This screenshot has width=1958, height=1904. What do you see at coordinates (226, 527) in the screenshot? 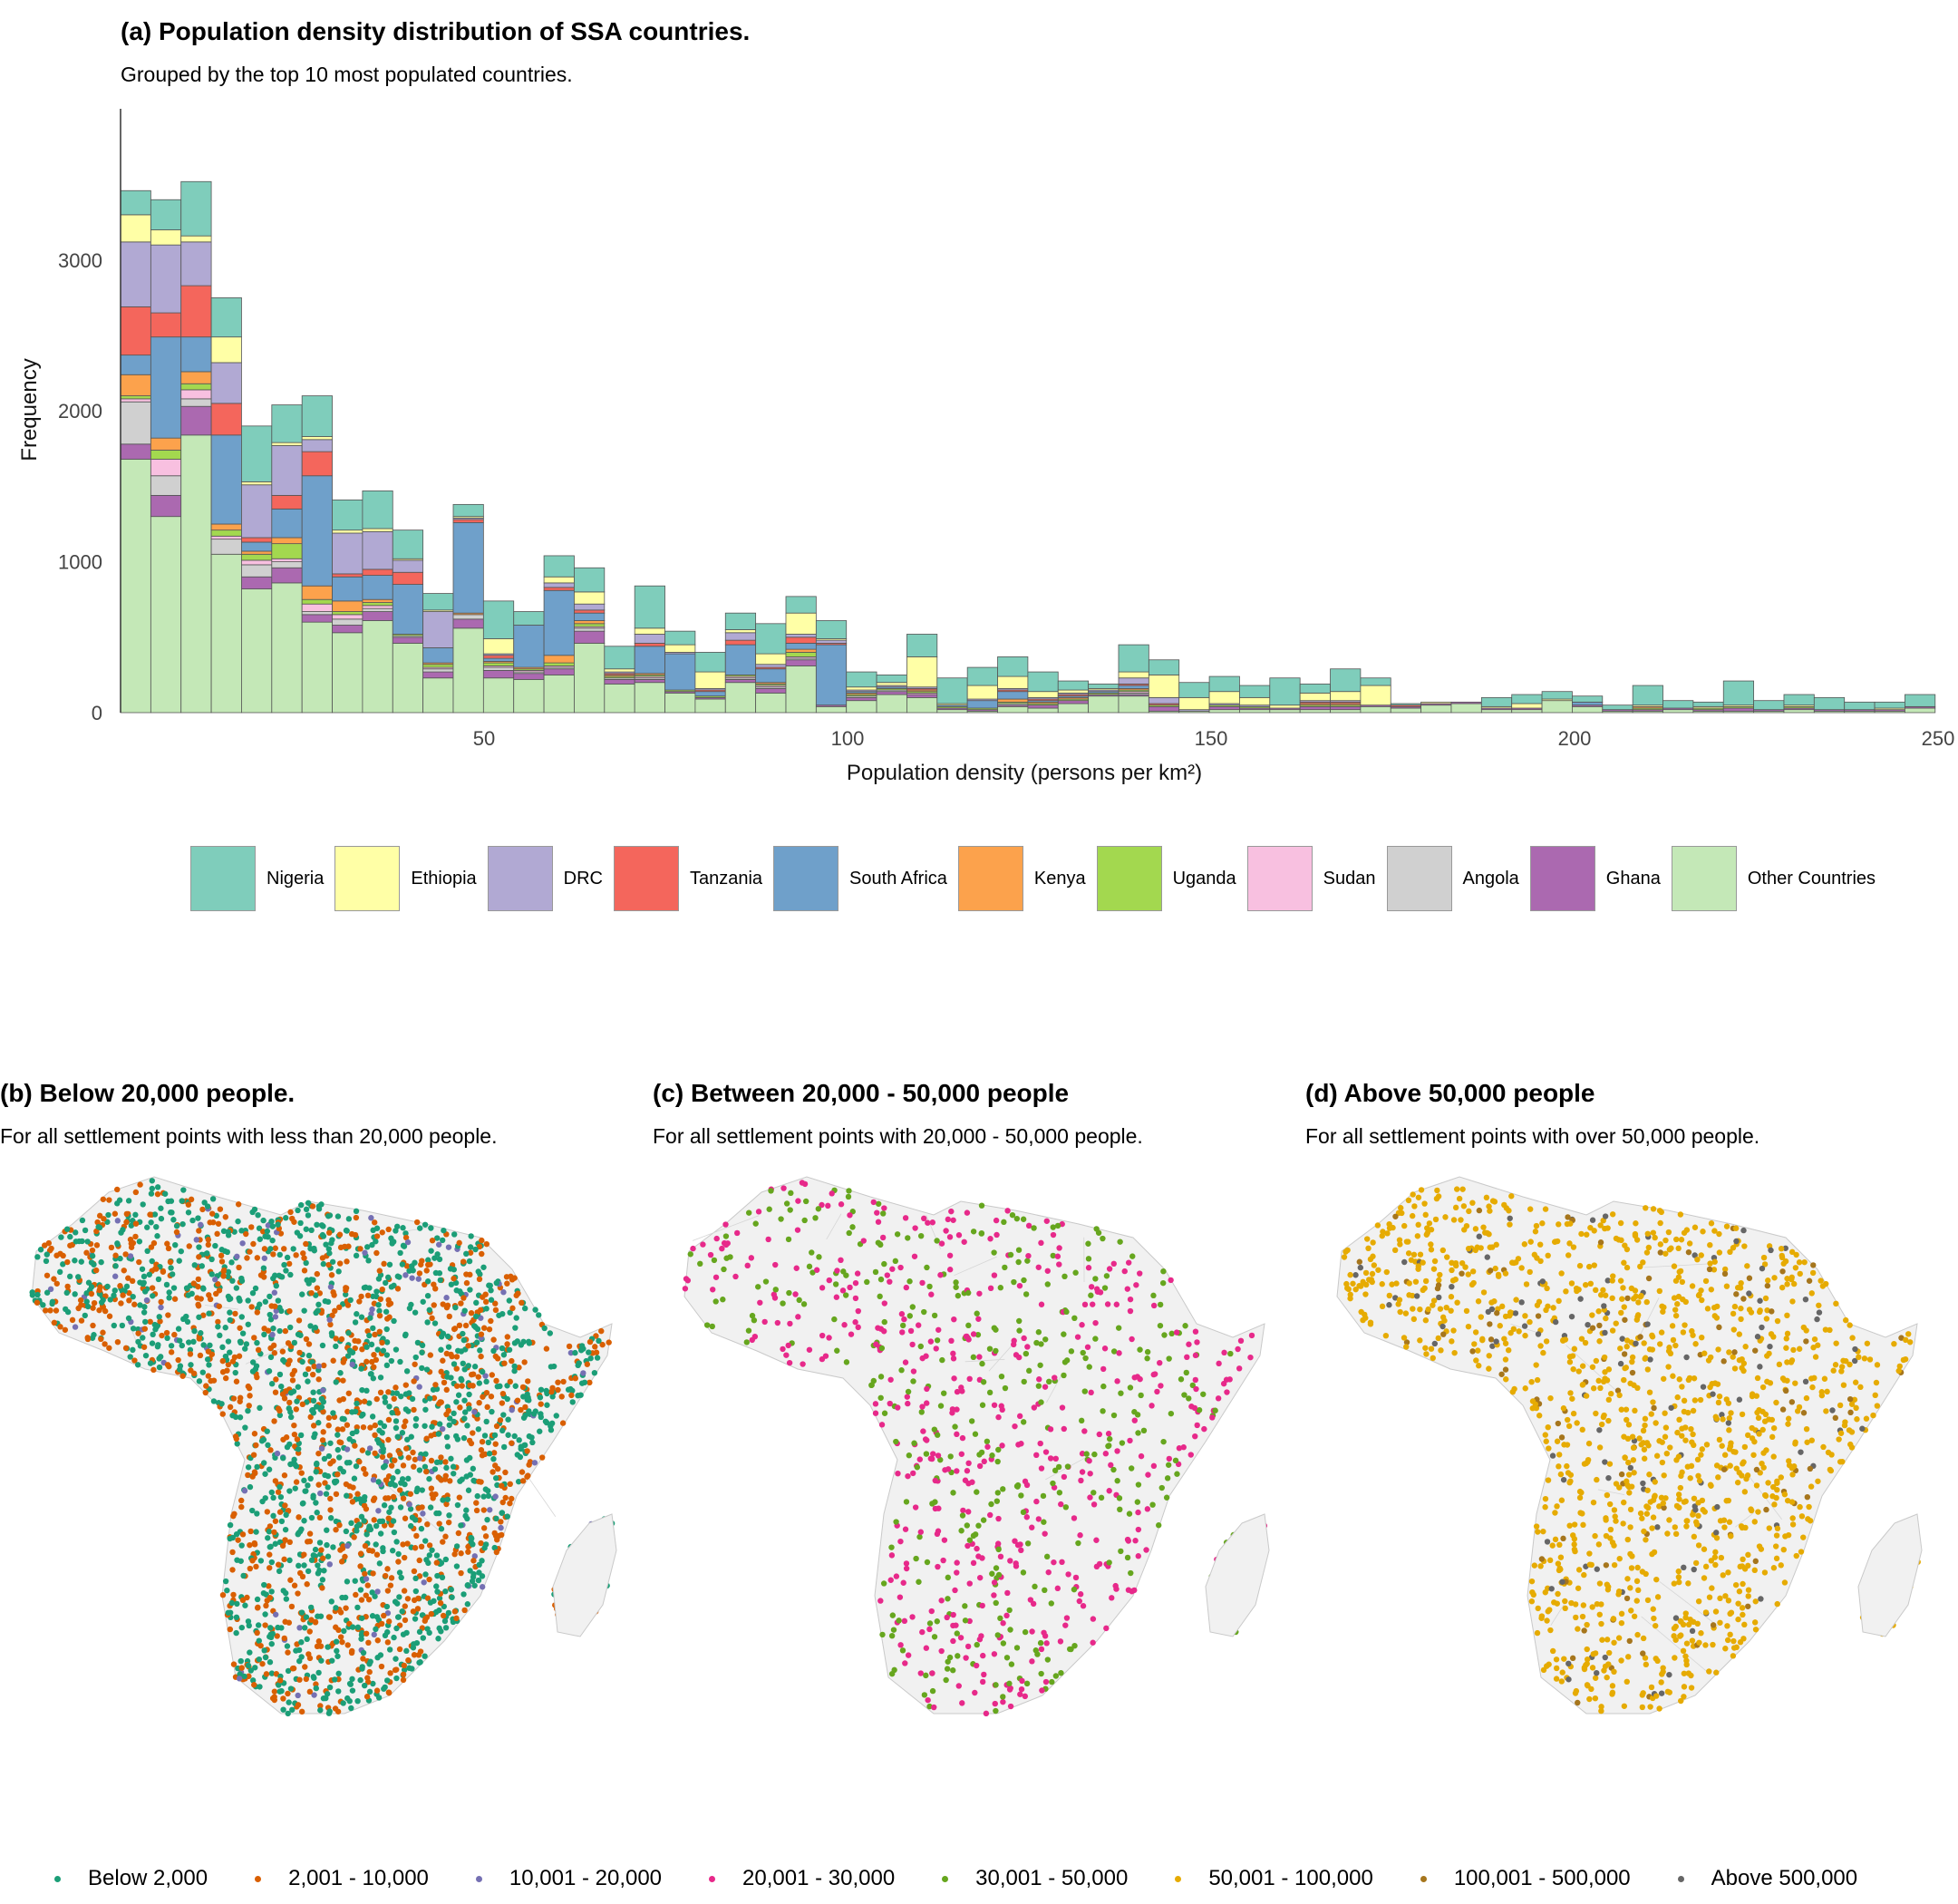
I see `bar-segment-kenya` at bounding box center [226, 527].